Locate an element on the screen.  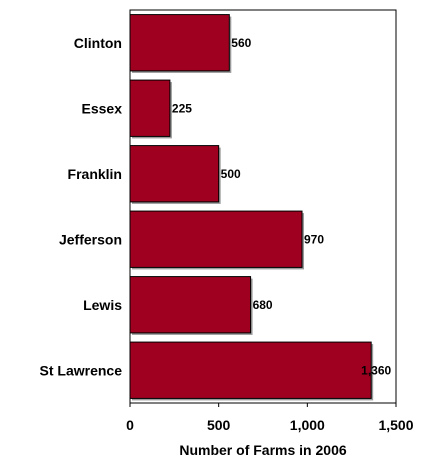
x-tick-label: 1,000 is located at coordinates (307, 425).